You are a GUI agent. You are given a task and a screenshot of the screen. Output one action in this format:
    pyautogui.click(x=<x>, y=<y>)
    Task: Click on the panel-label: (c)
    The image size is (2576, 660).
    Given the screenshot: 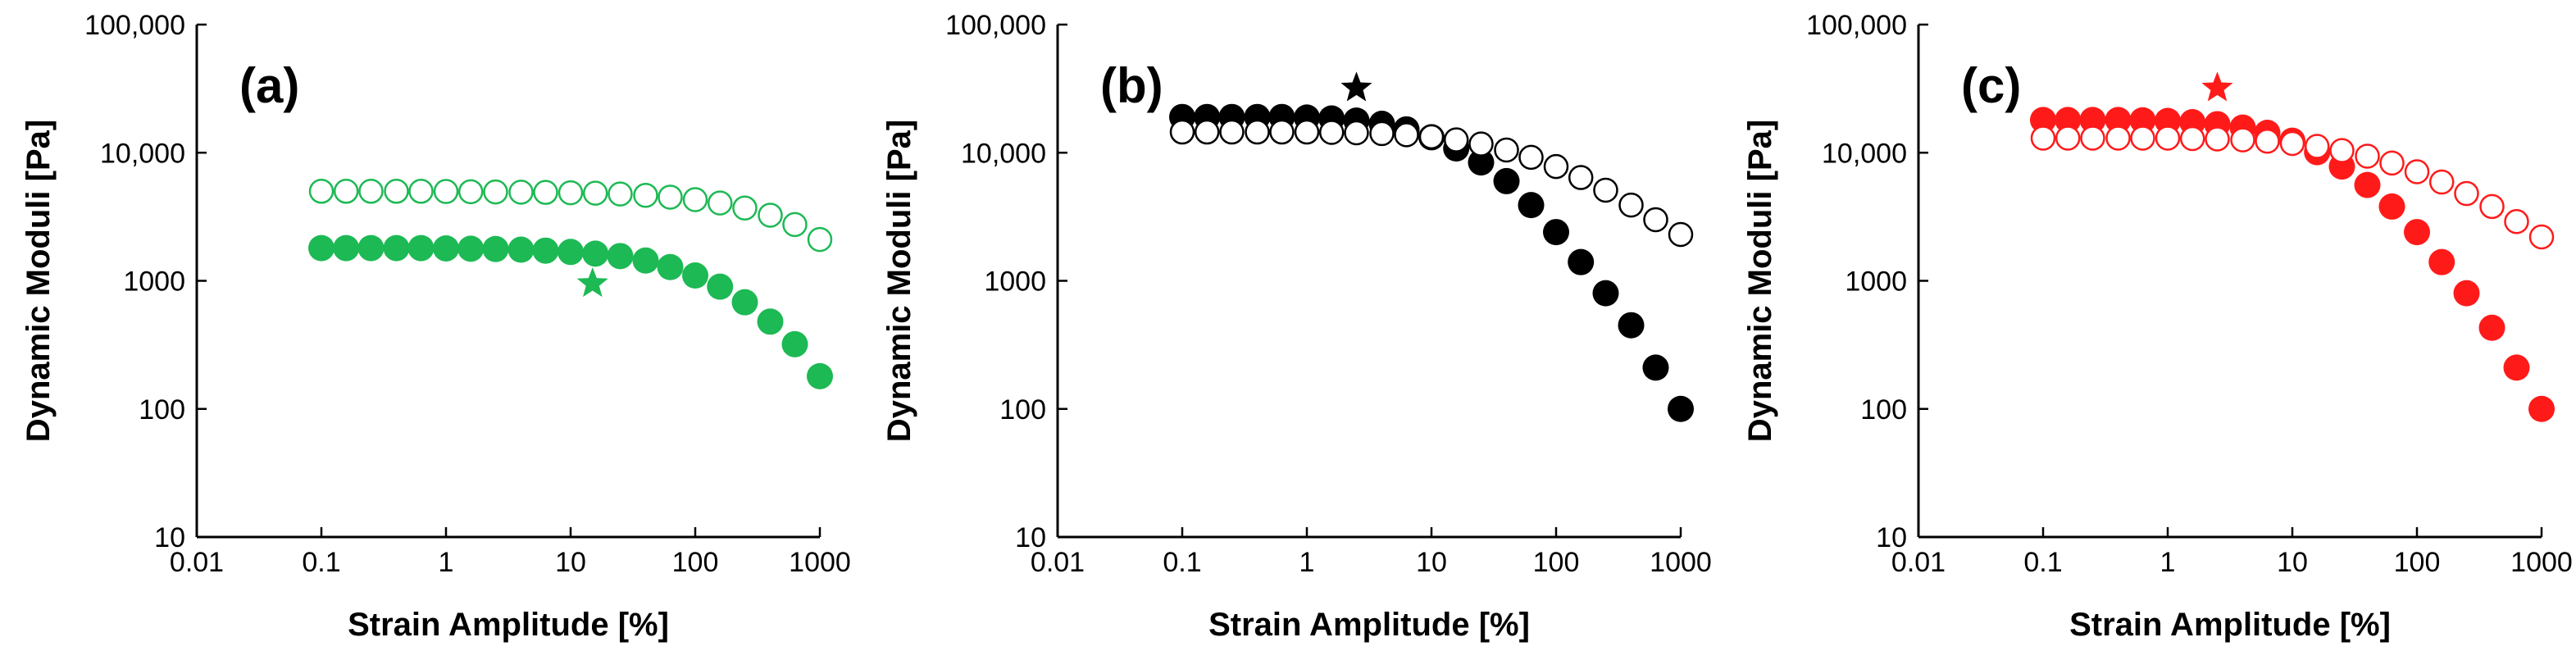 What is the action you would take?
    pyautogui.click(x=1991, y=85)
    